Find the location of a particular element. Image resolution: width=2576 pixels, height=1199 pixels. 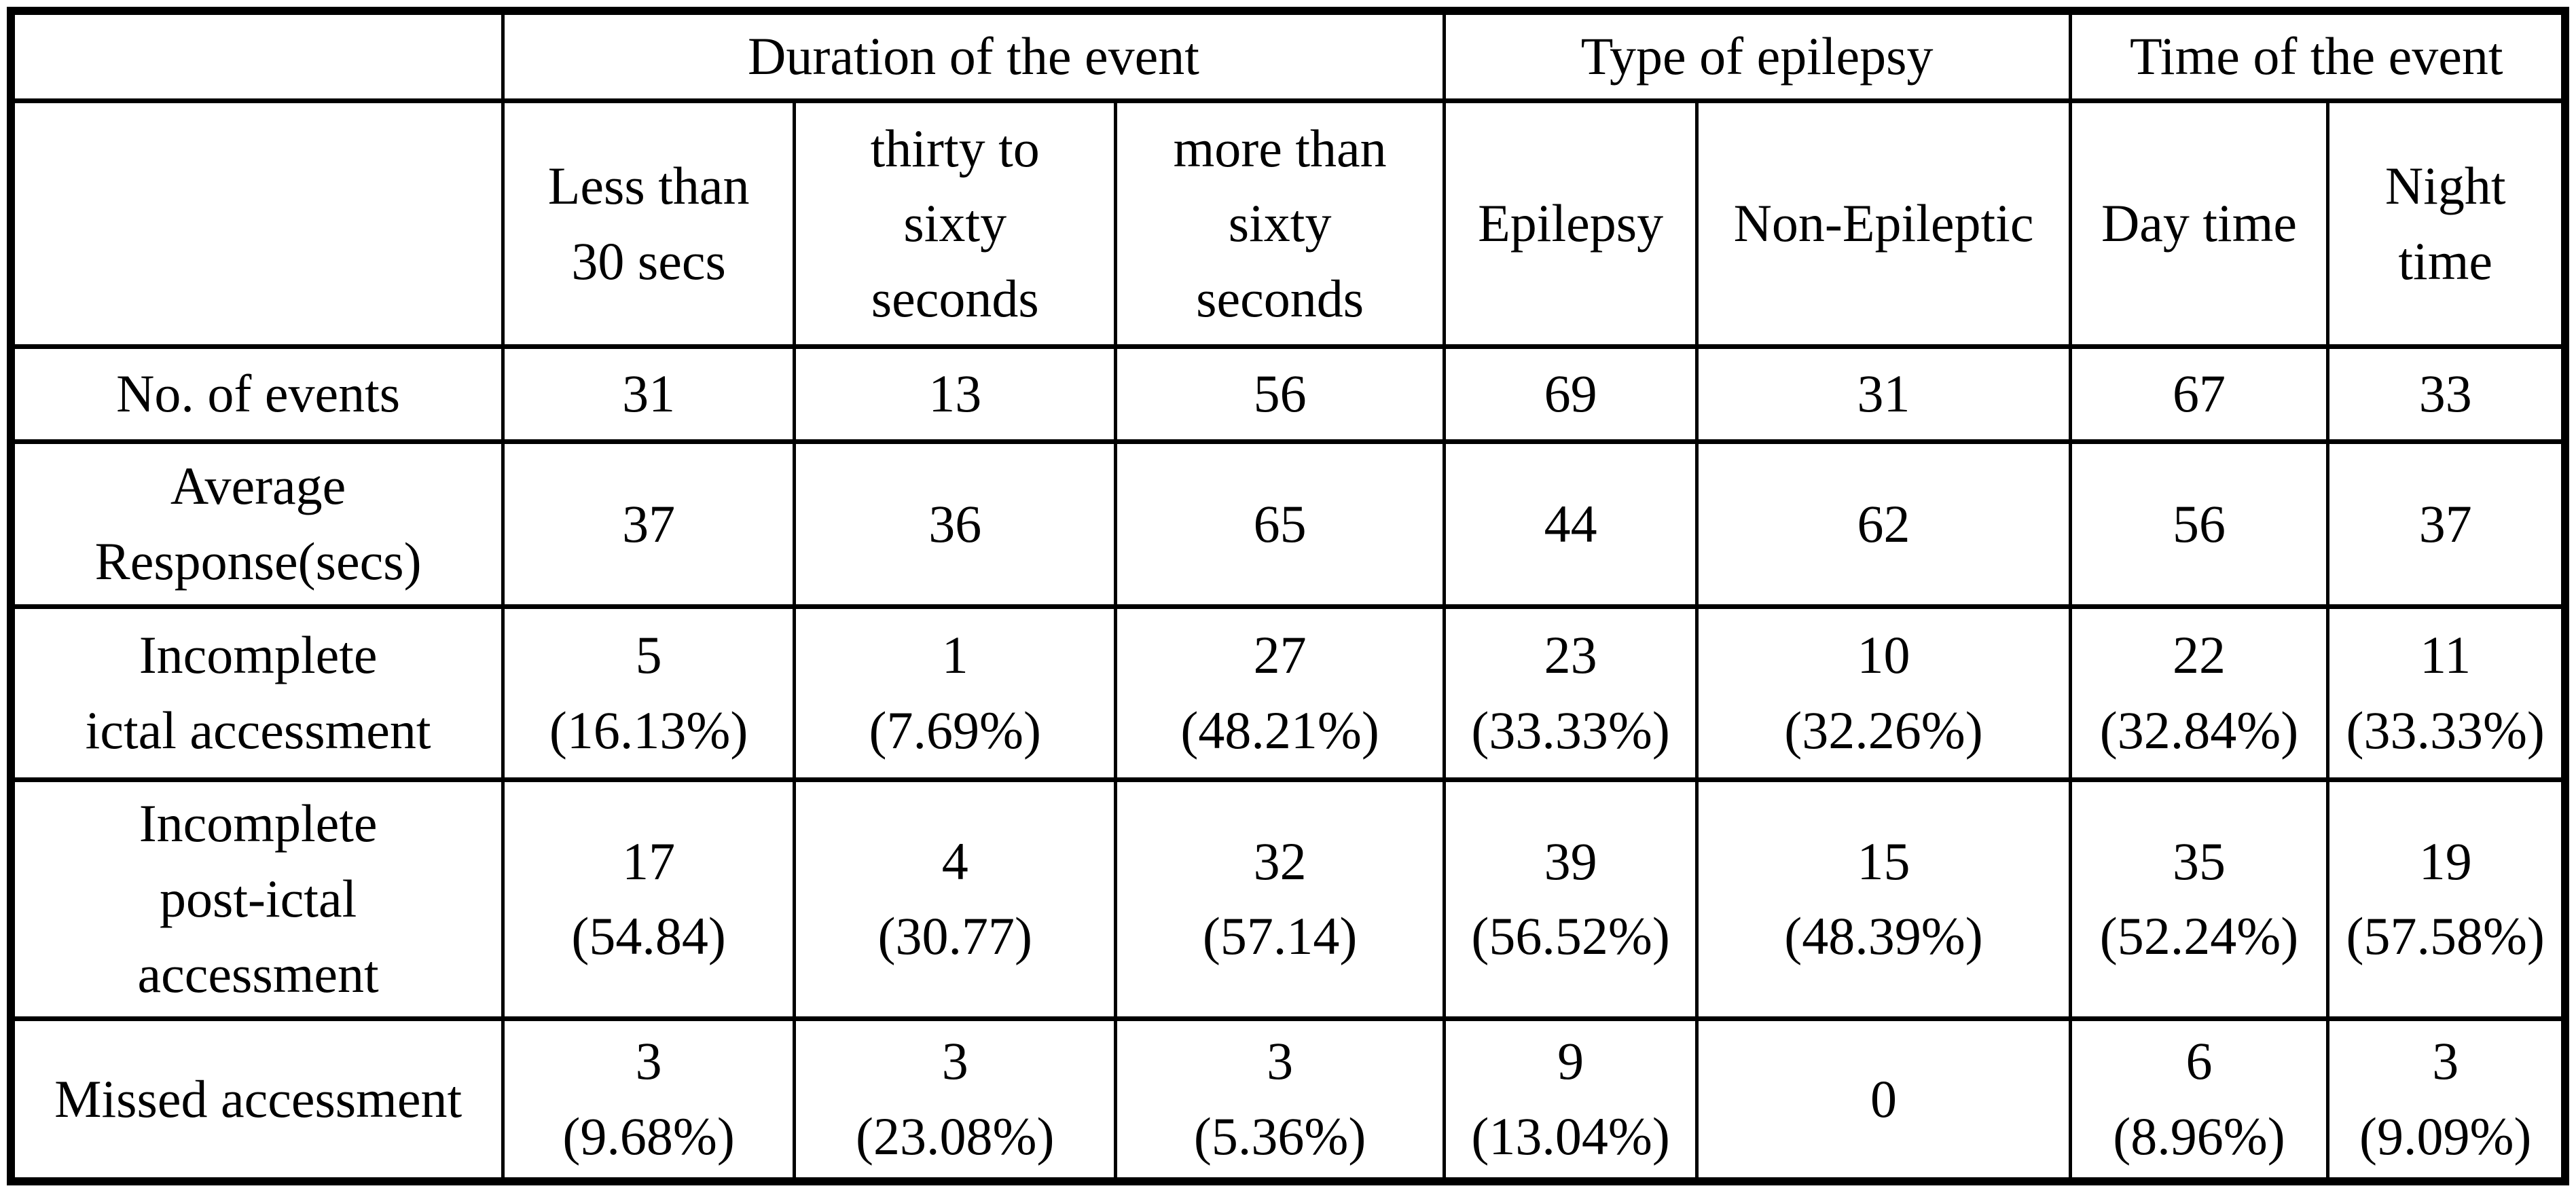

data-cell: 3 (9.09%) is located at coordinates (2446, 1100).